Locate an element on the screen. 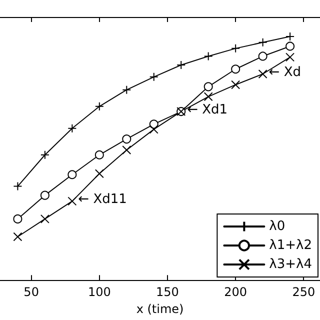 Image resolution: width=320 pixels, height=320 pixels. annotation: ← Xd1 is located at coordinates (207, 110).